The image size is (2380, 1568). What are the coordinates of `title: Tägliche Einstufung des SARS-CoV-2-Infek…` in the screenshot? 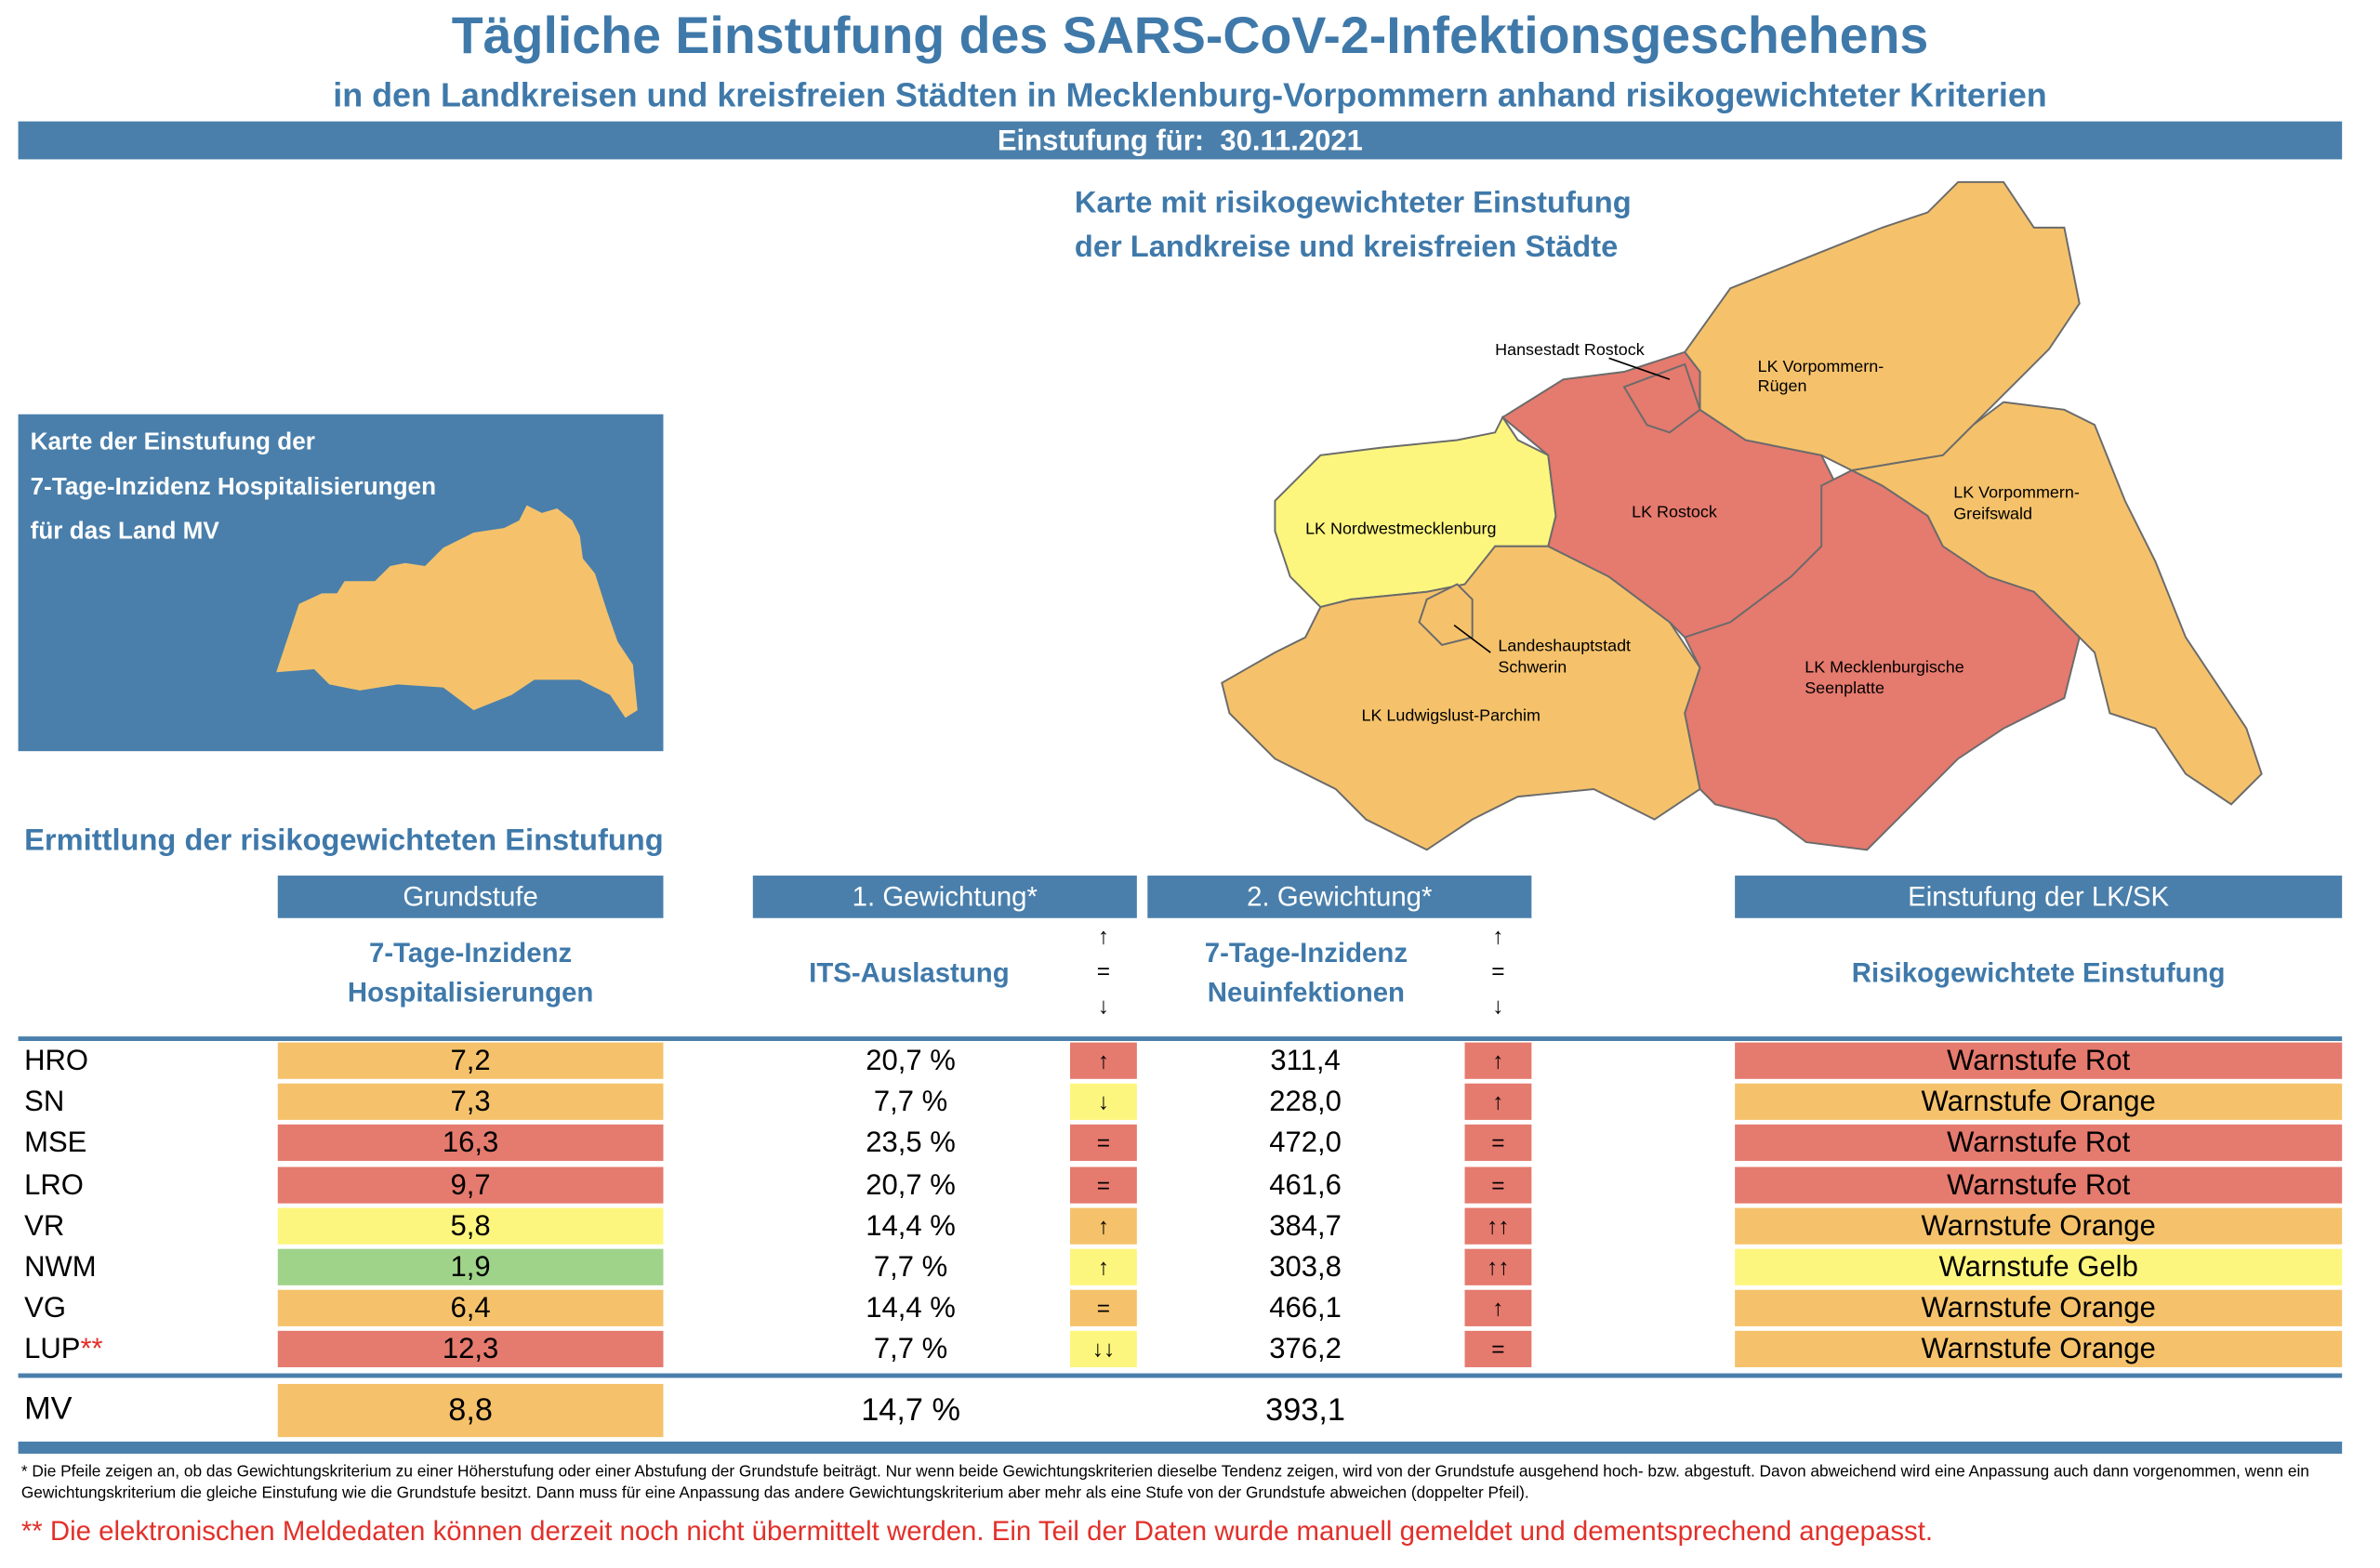 It's located at (1190, 36).